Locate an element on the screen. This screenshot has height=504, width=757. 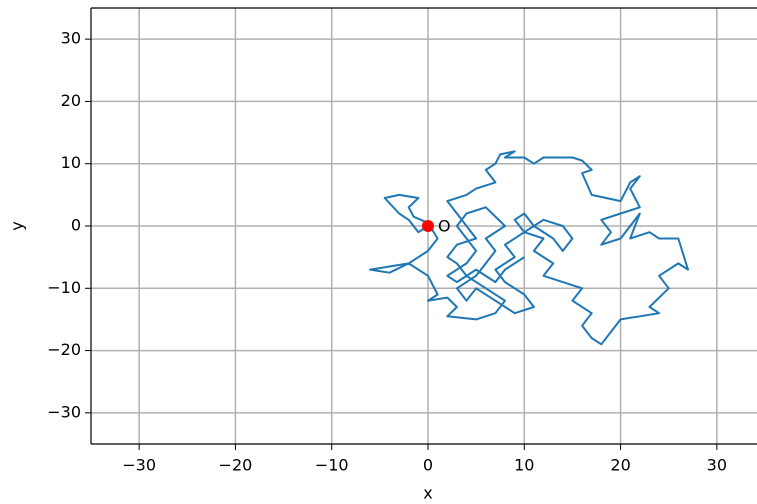
x-tick-label: −10 is located at coordinates (332, 465).